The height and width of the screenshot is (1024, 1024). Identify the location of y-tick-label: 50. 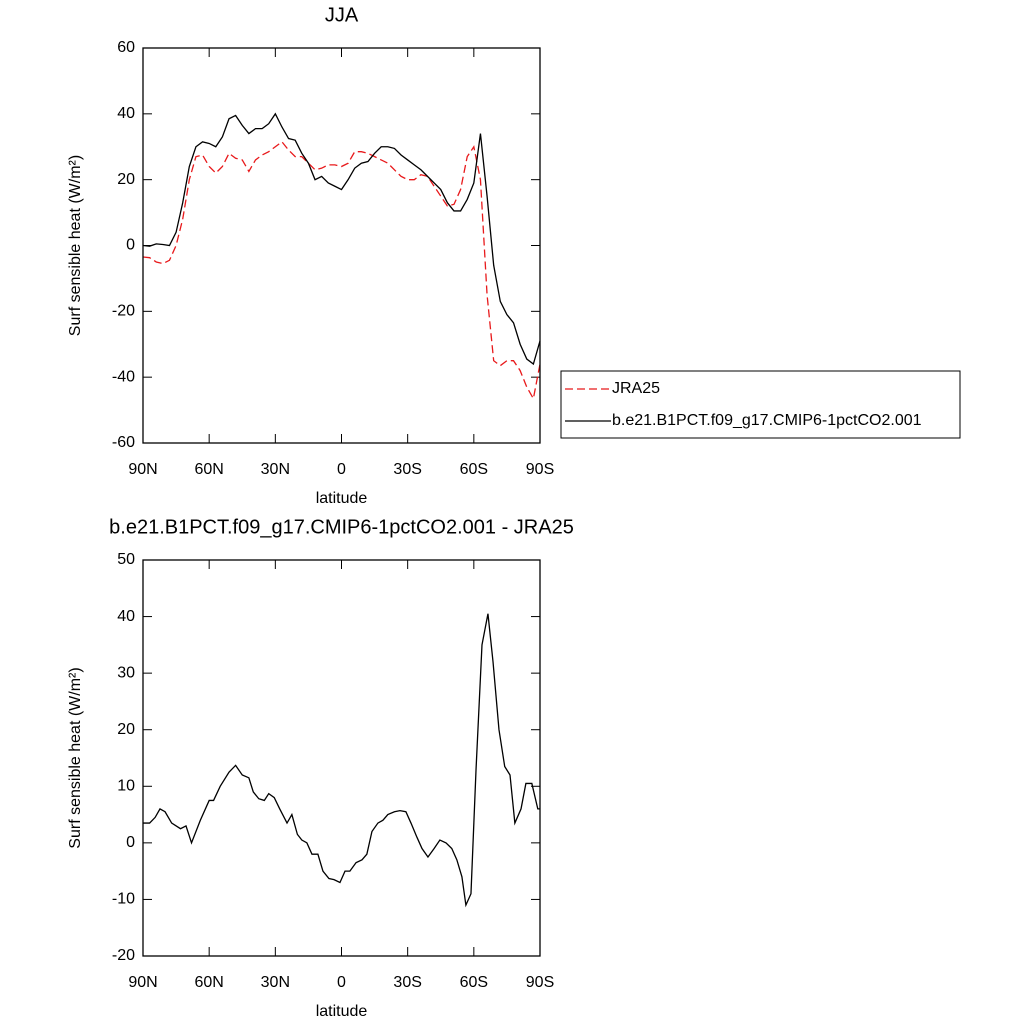
(126, 559).